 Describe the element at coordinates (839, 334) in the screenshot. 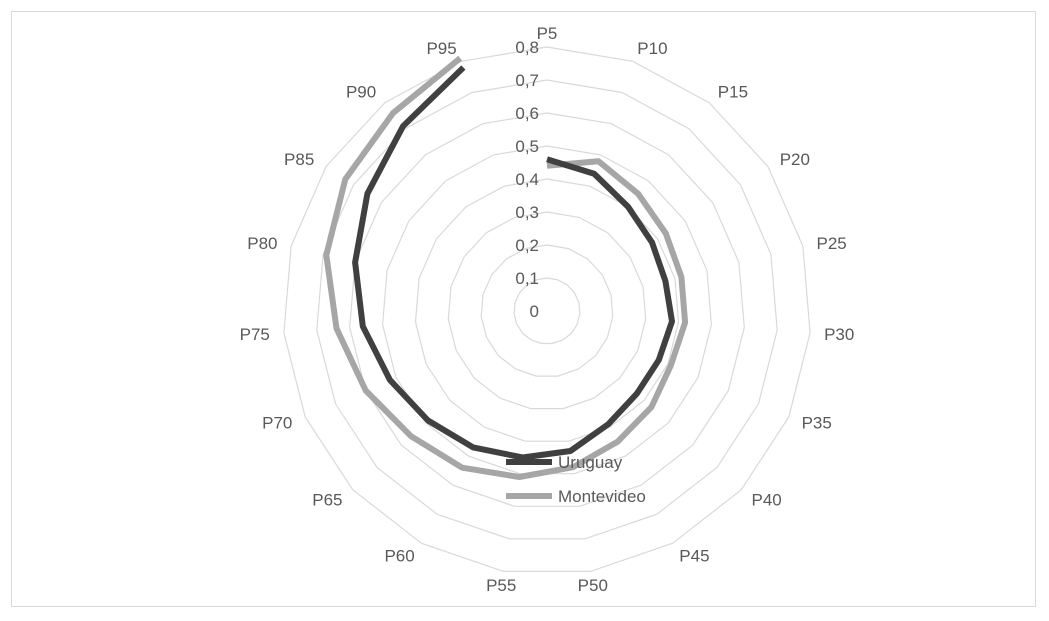

I see `category-label: P30` at that location.